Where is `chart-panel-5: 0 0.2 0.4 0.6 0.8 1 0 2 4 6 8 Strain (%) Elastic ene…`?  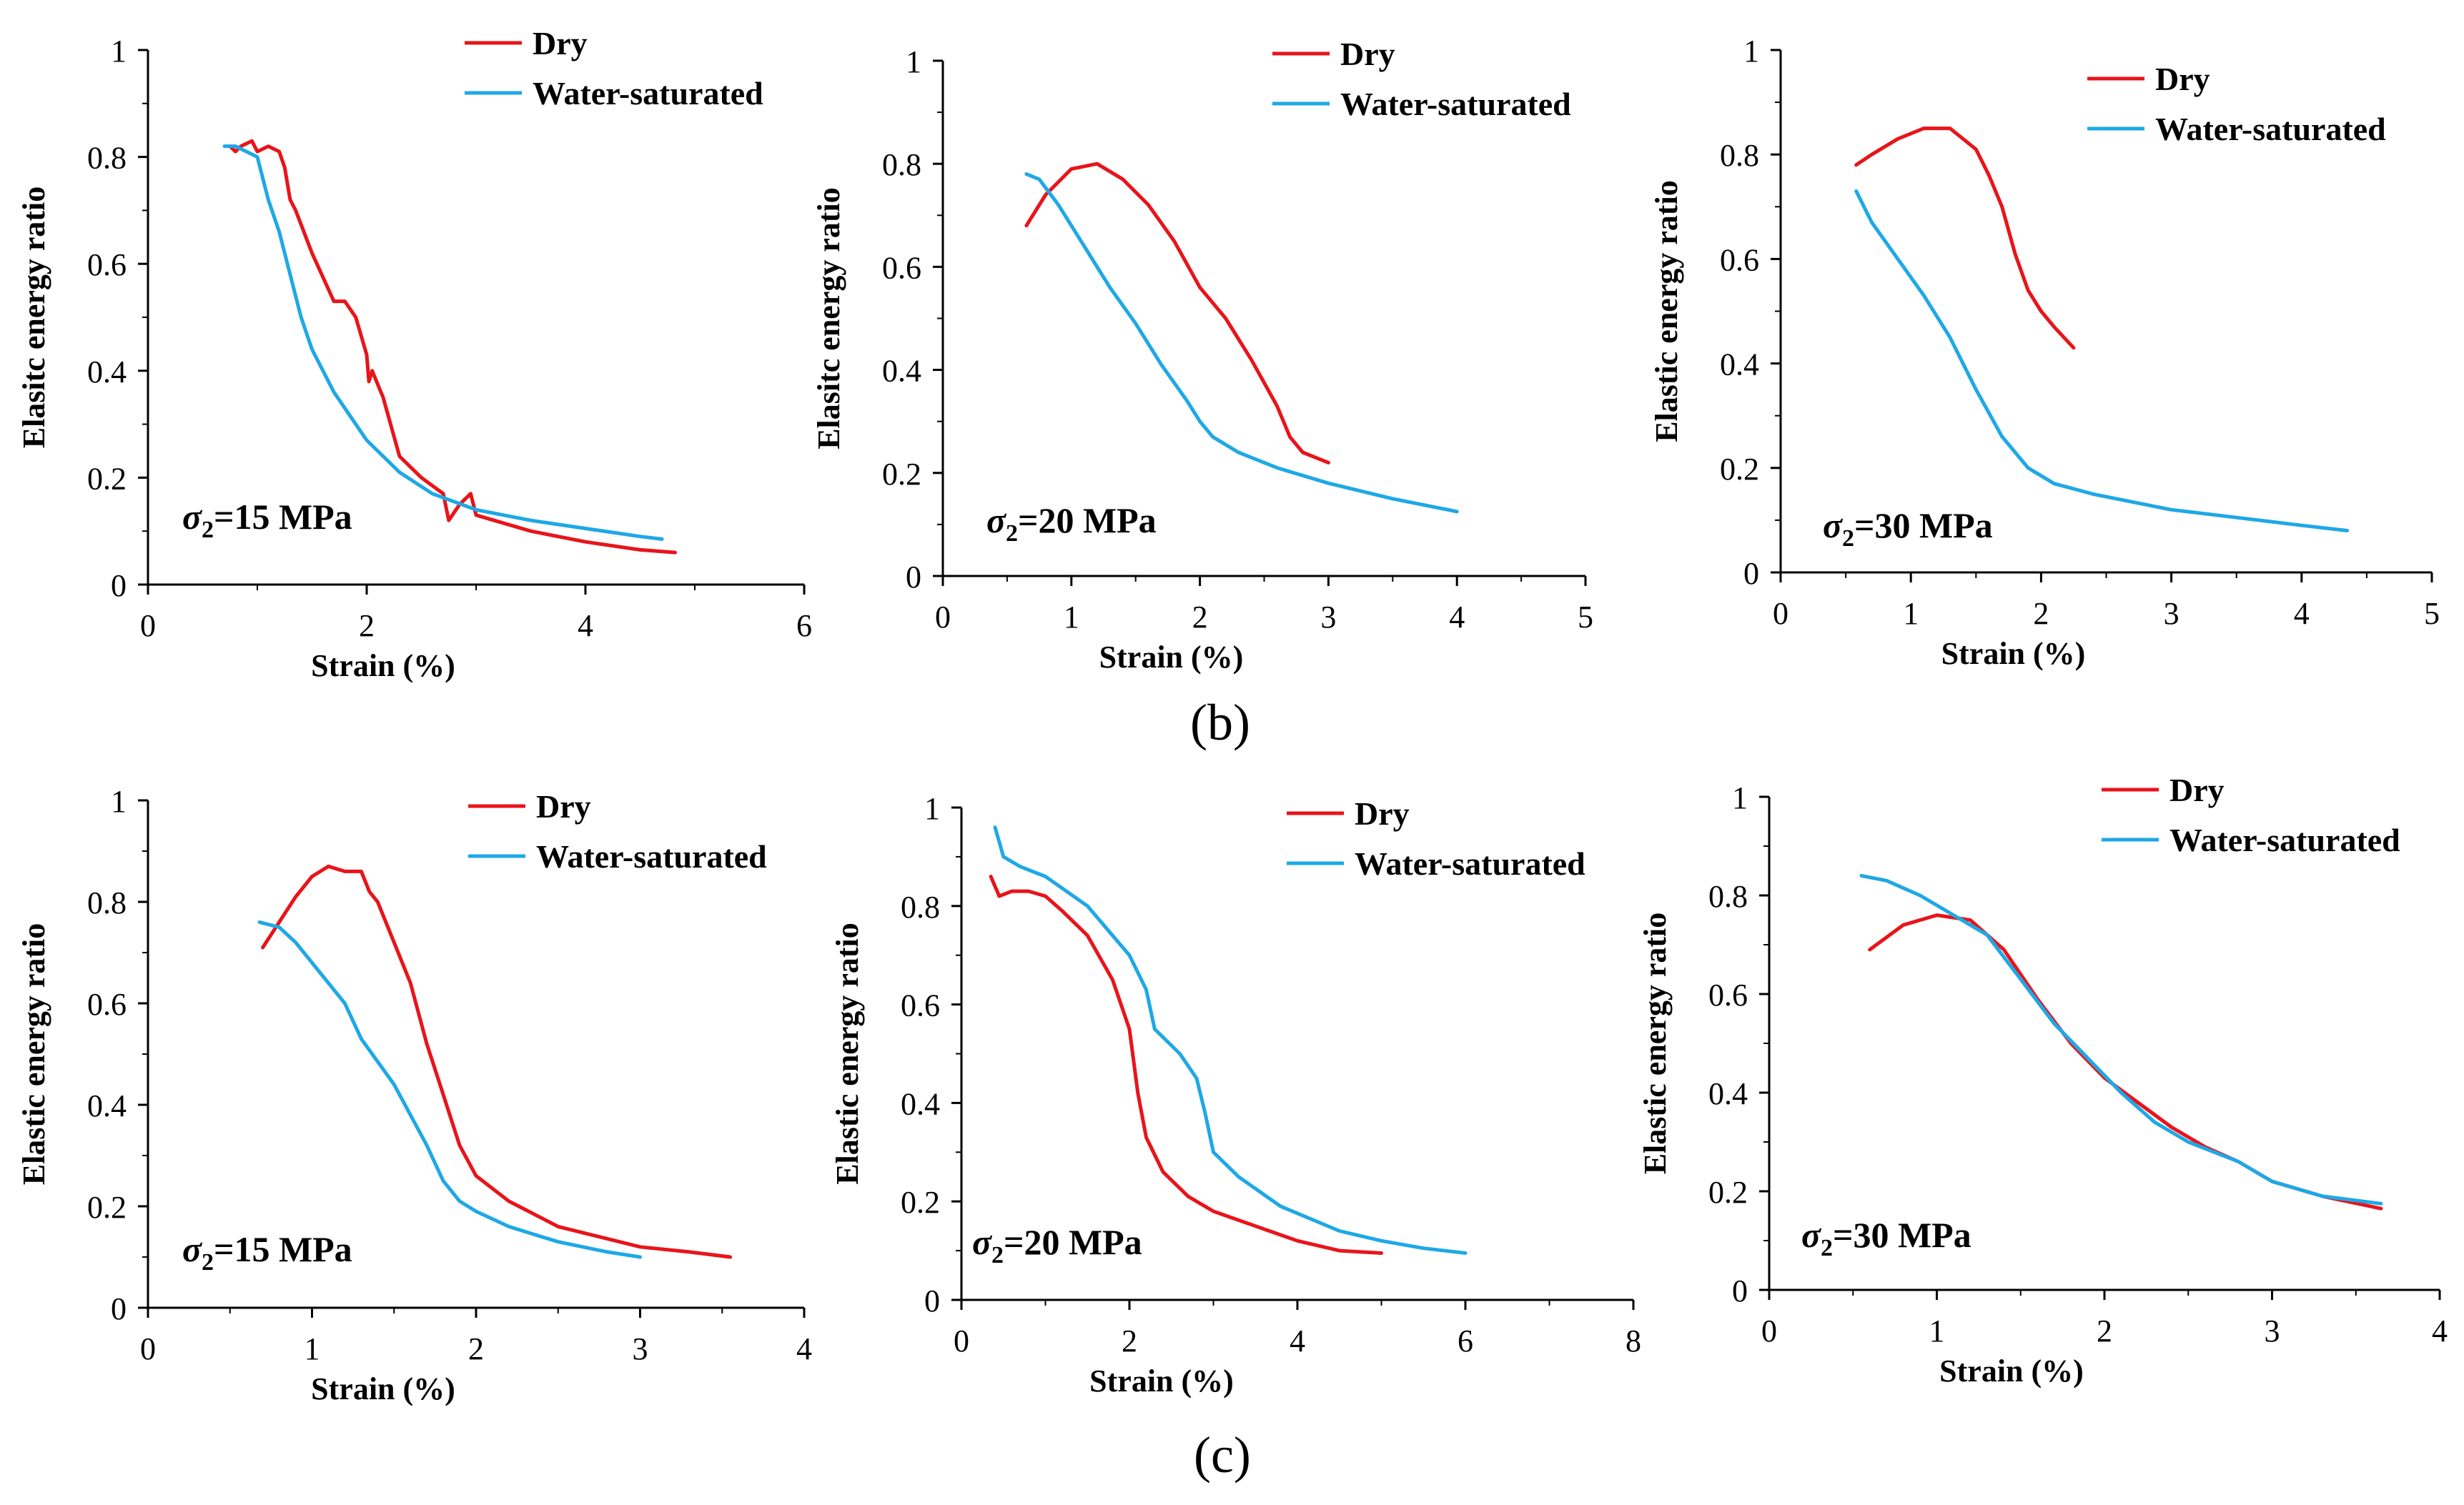 chart-panel-5: 0 0.2 0.4 0.6 0.8 1 0 2 4 6 8 Strain (%) Elastic ene… is located at coordinates (1236, 1095).